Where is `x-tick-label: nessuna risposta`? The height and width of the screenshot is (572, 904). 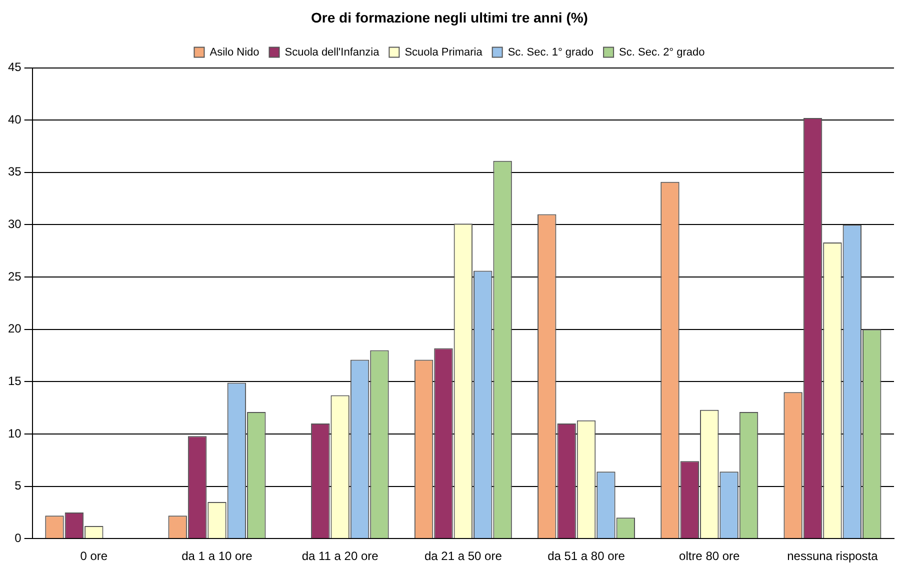 x-tick-label: nessuna risposta is located at coordinates (832, 556).